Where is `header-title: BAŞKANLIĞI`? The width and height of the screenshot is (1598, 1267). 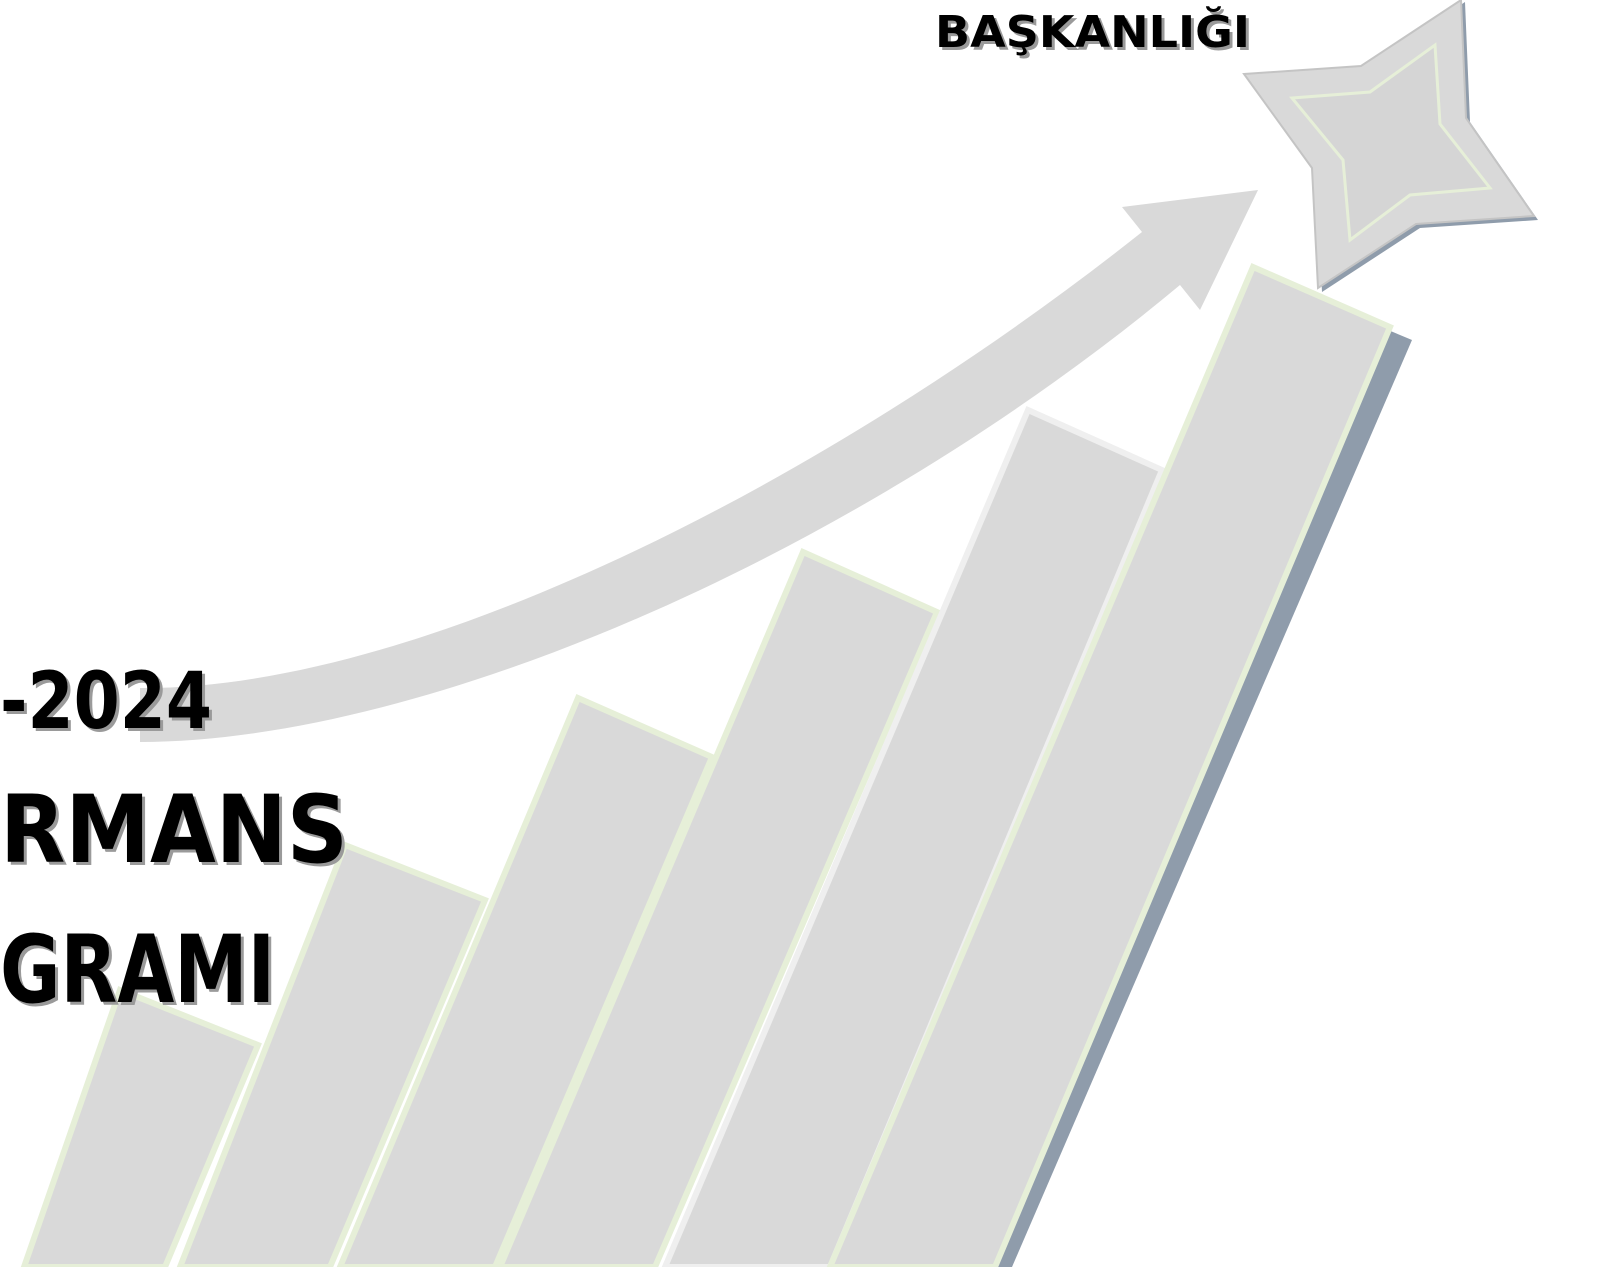 header-title: BAŞKANLIĞI is located at coordinates (1092, 31).